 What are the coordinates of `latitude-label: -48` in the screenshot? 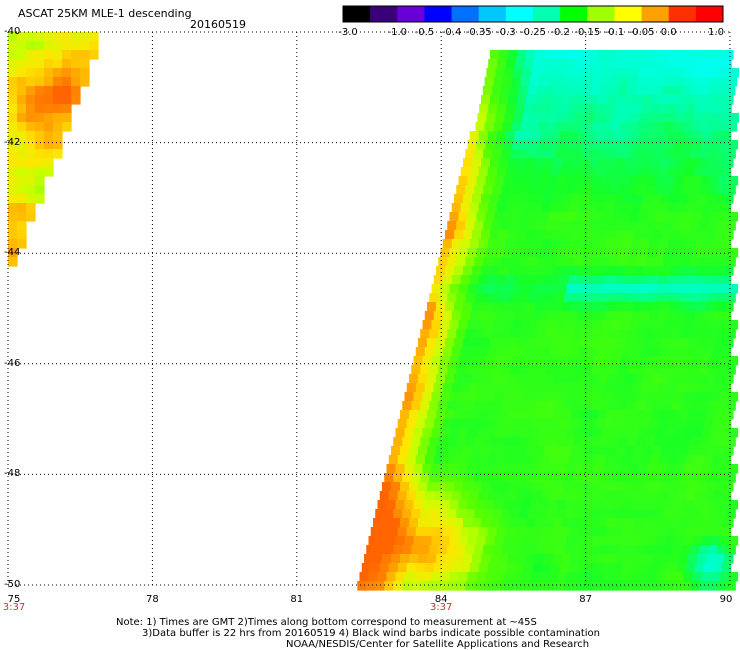 It's located at (12, 474).